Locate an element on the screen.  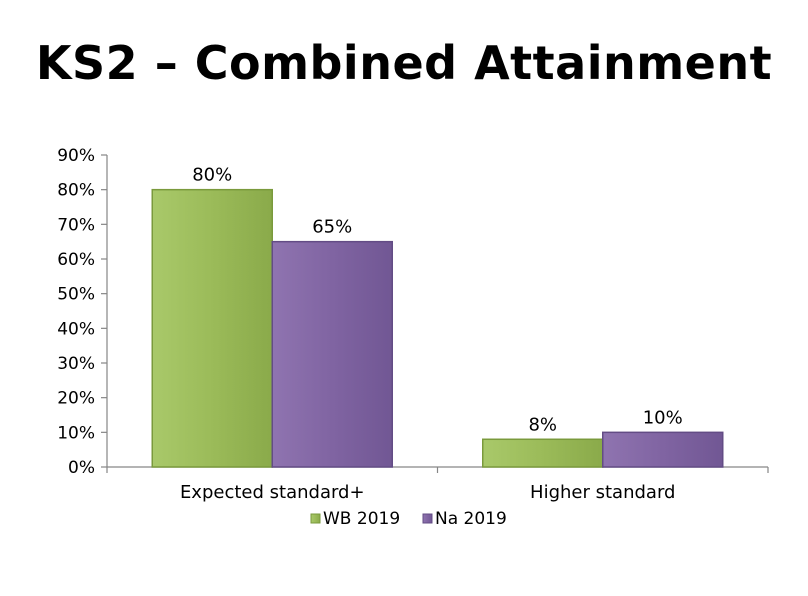
legend-label-na-2019: Na 2019 is located at coordinates (471, 519).